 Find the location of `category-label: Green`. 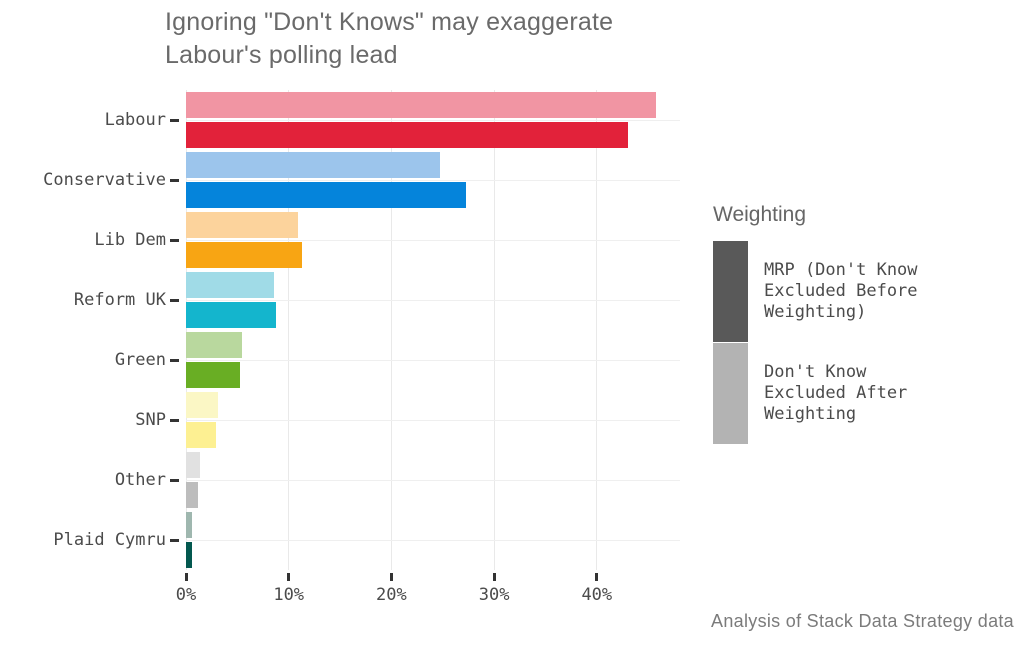

category-label: Green is located at coordinates (140, 360).